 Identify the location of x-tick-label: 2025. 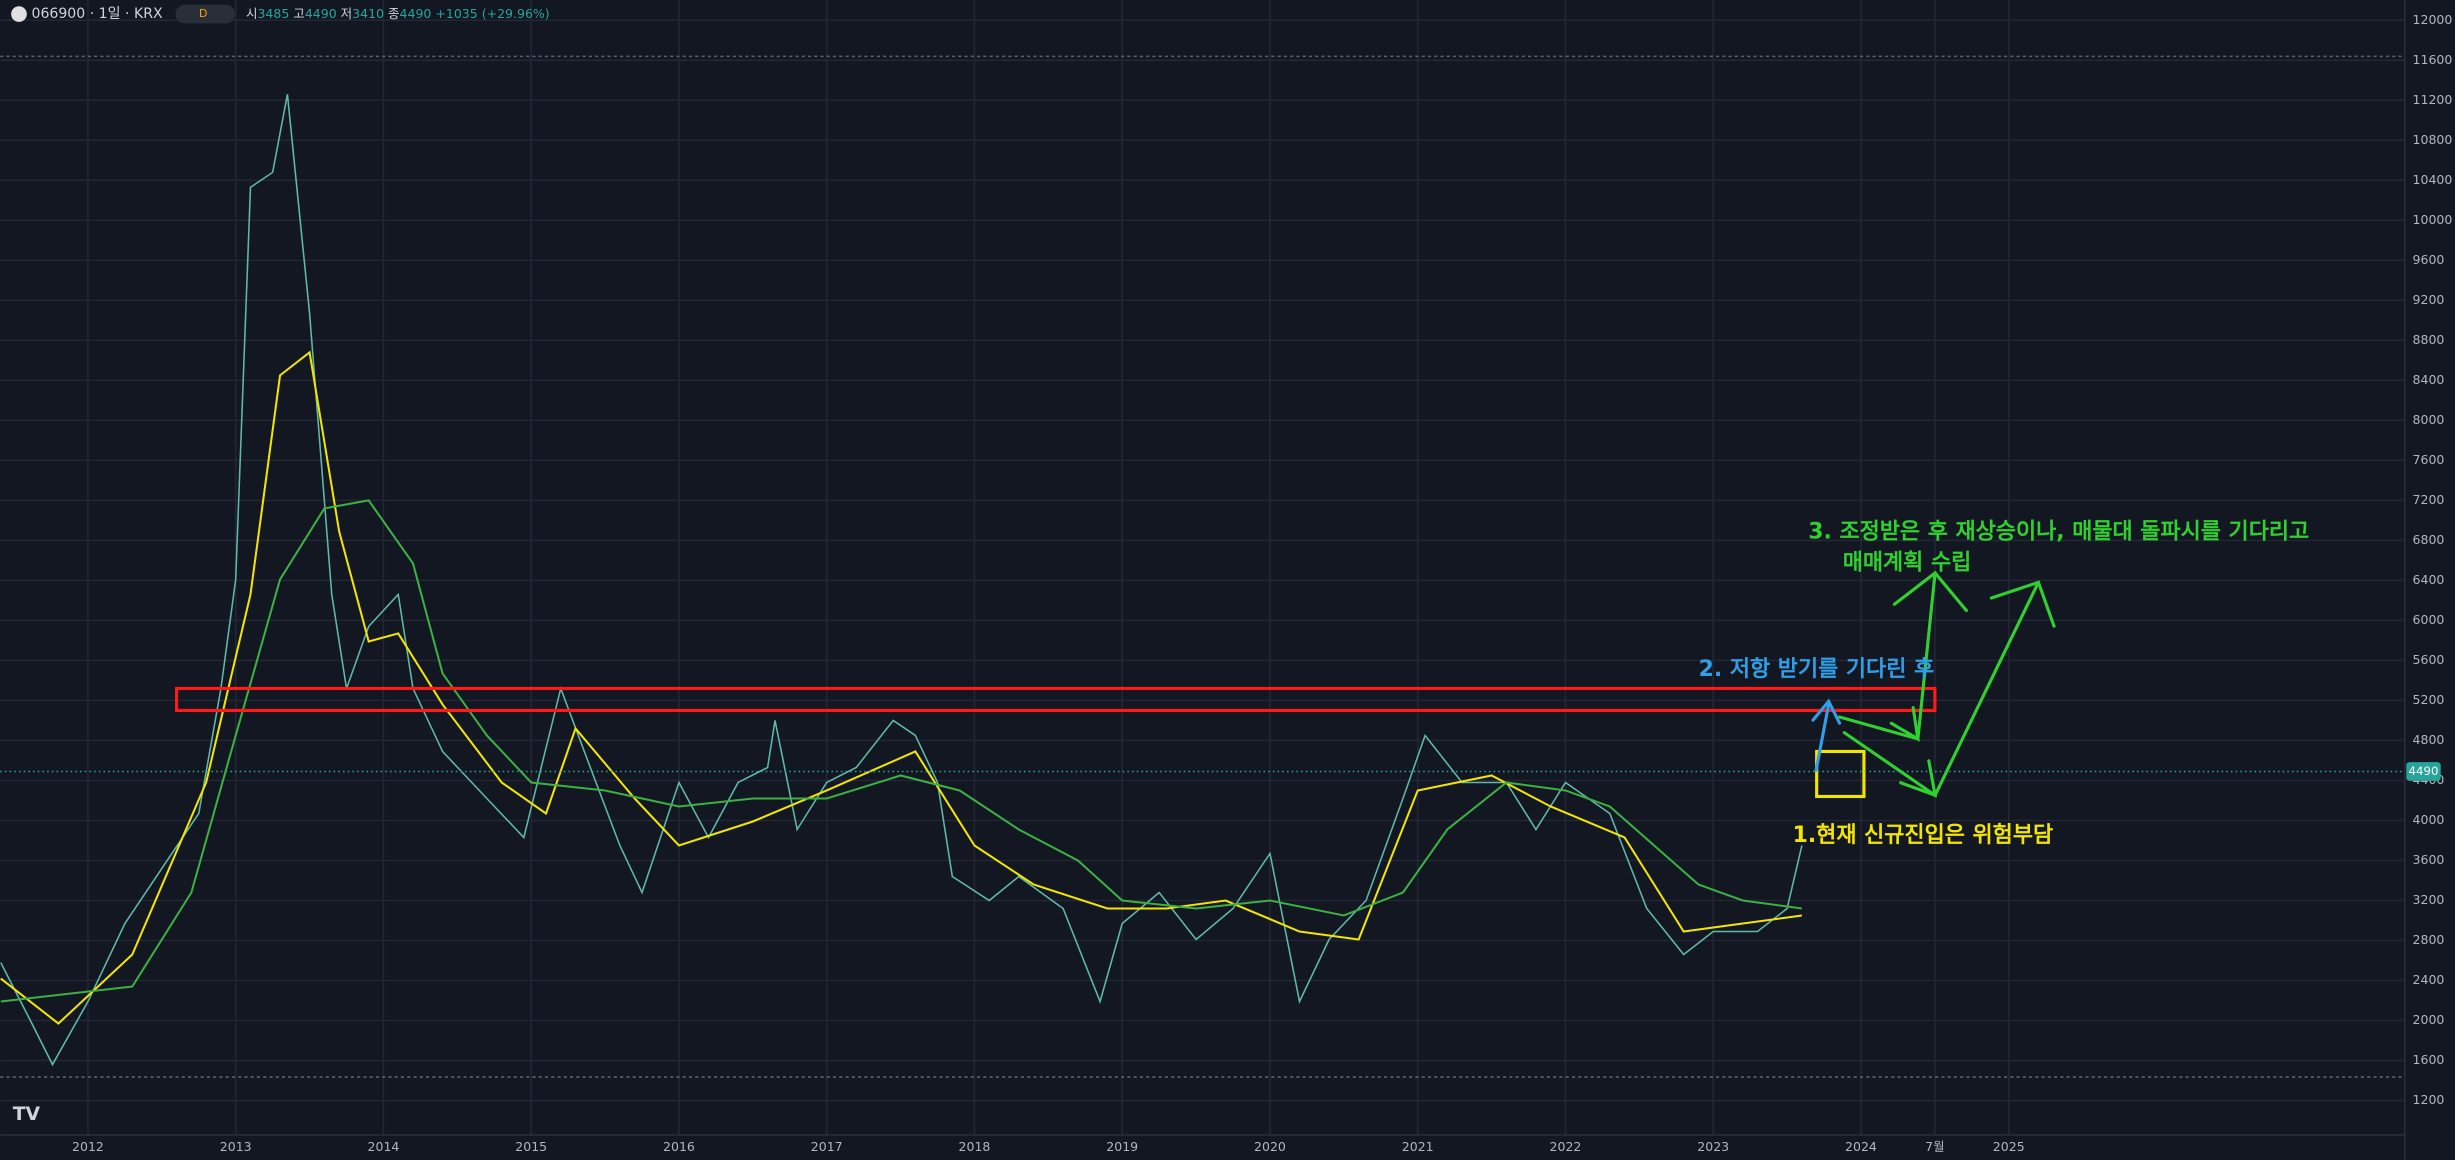
(2009, 1146).